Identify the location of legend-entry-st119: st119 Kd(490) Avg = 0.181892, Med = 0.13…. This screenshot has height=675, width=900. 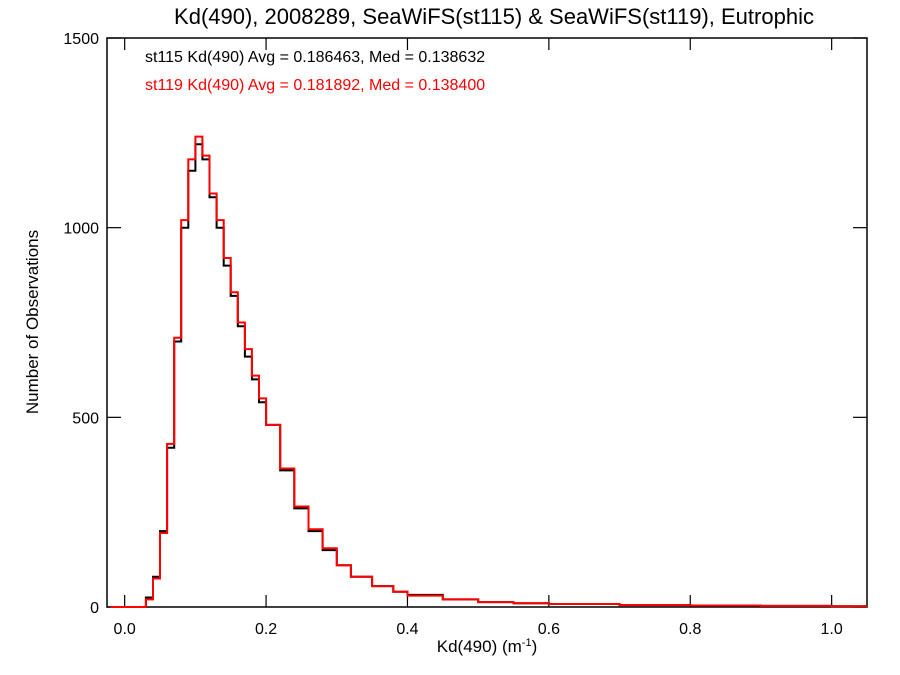
(315, 85).